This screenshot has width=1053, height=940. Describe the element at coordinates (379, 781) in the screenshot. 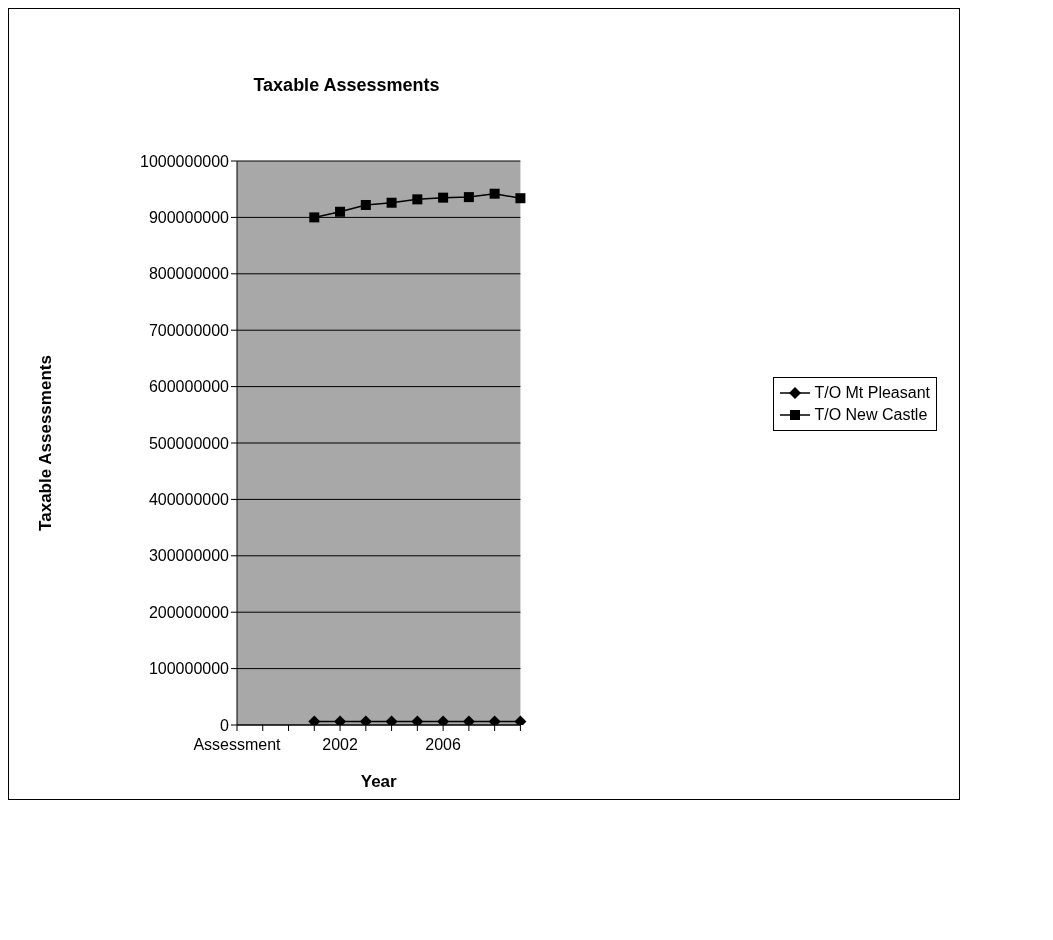

I see `x-axis-title: Year` at that location.